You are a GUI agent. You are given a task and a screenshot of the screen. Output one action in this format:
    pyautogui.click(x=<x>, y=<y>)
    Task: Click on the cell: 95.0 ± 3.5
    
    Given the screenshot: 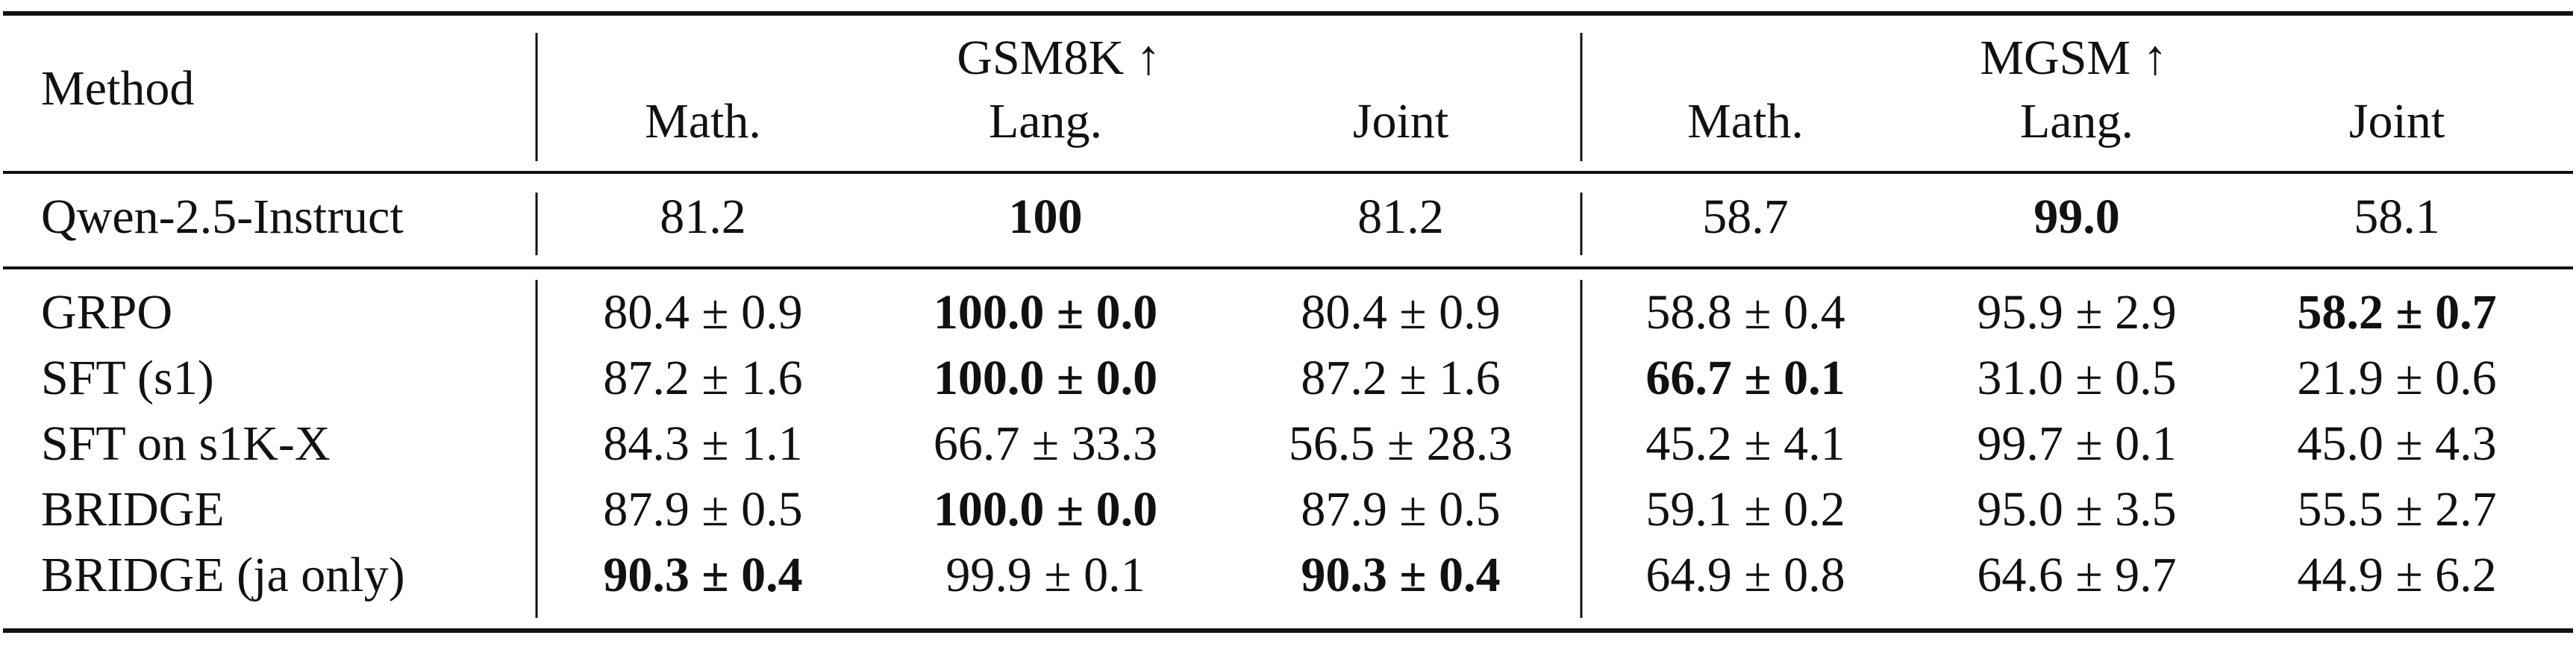 What is the action you would take?
    pyautogui.click(x=2076, y=510)
    